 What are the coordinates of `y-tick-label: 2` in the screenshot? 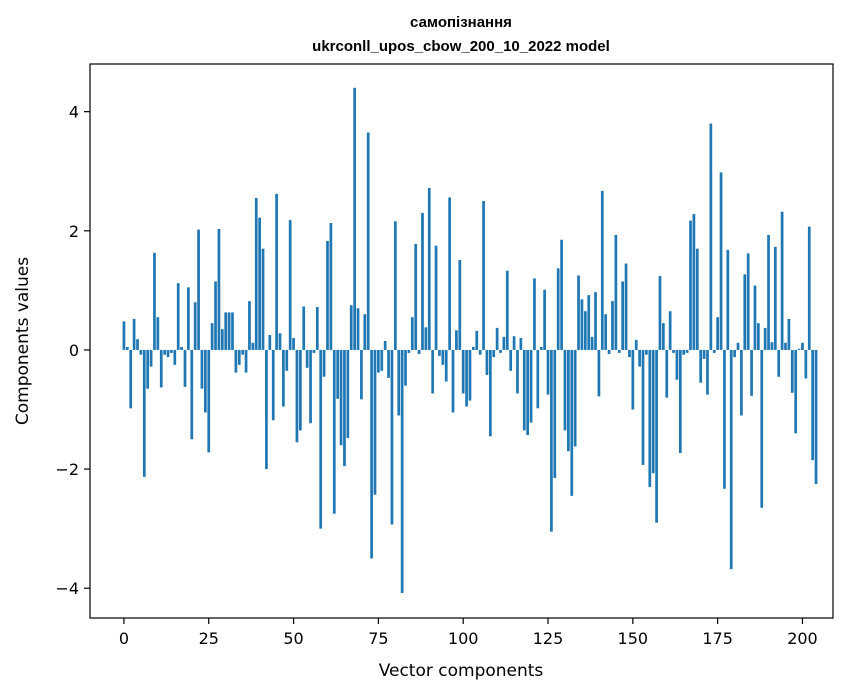 It's located at (74, 231).